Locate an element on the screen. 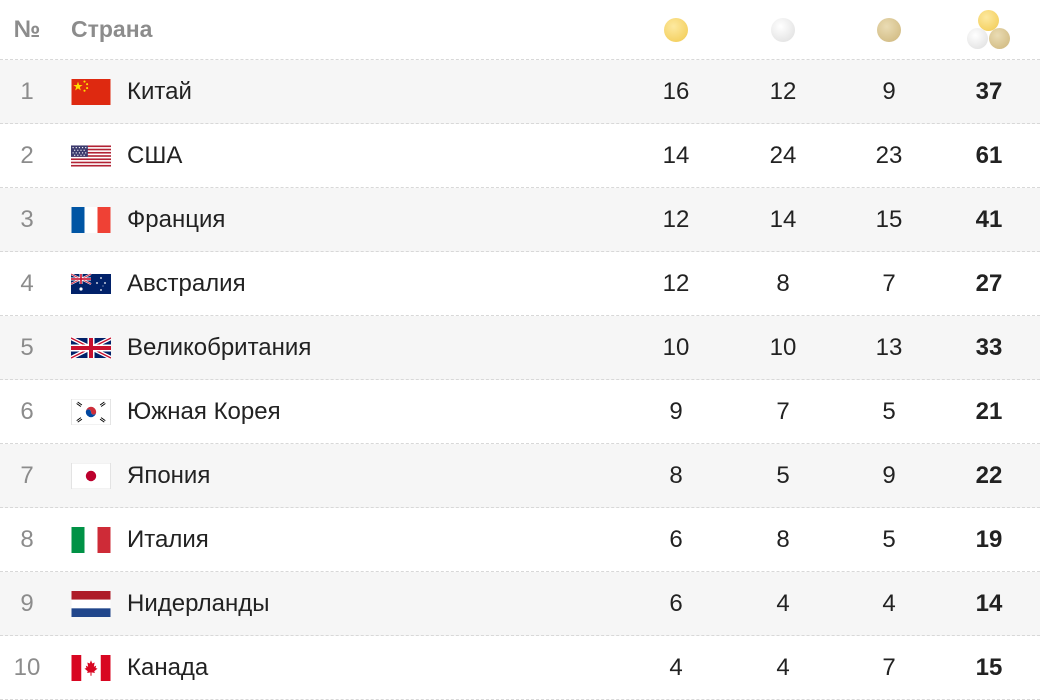 The height and width of the screenshot is (700, 1040). japan-flag-icon is located at coordinates (91, 475).